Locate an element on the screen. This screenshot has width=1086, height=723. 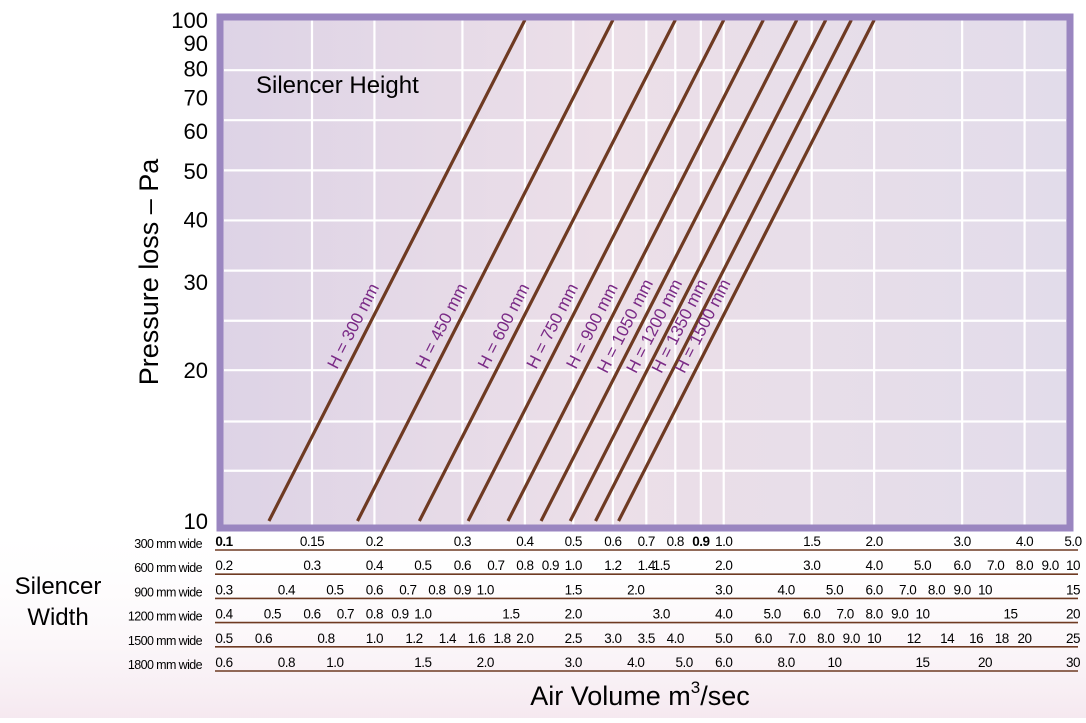
width-tick-label: 15 is located at coordinates (1073, 589).